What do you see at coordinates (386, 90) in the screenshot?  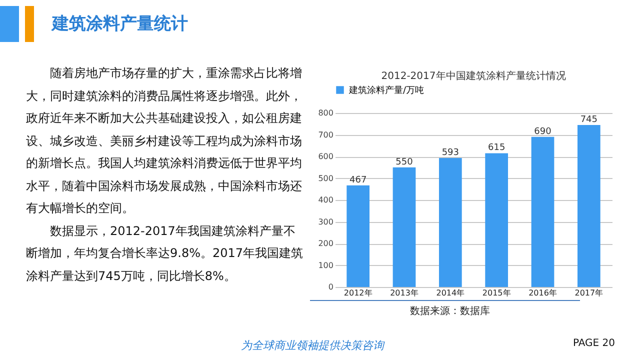 I see `legend-label: 建筑涂料产量/万吨` at bounding box center [386, 90].